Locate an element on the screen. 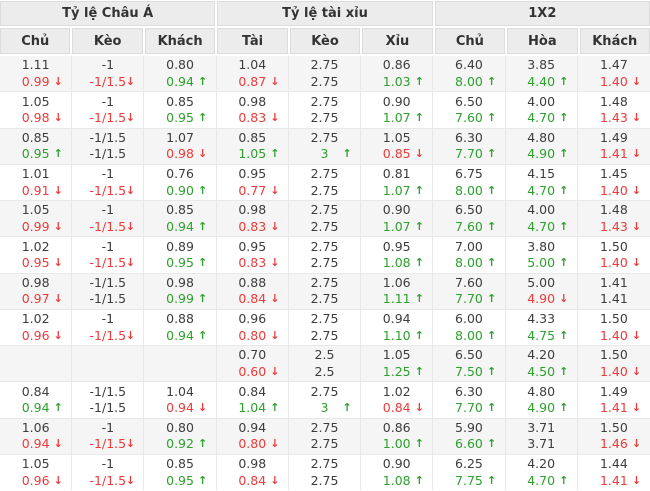  opening-odds-line: 4.20 is located at coordinates (541, 464).